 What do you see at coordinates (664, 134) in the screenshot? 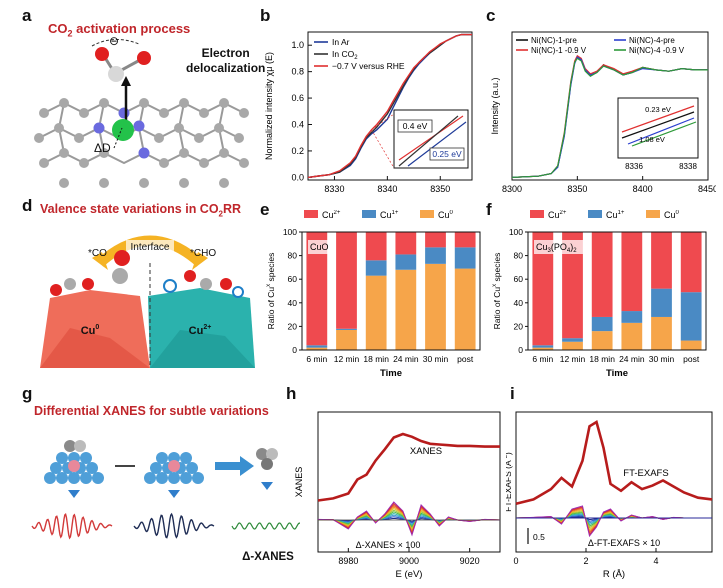
I see `inset-line-green` at bounding box center [664, 134].